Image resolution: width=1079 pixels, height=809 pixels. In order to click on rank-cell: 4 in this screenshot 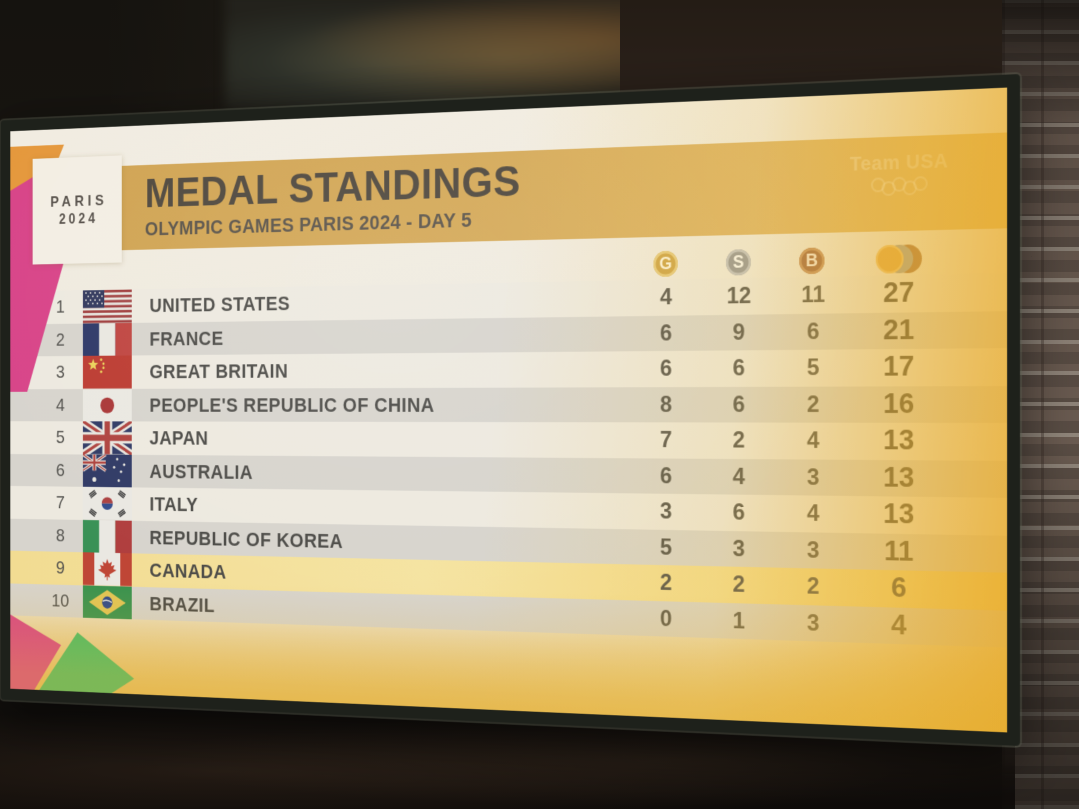, I will do `click(60, 404)`.